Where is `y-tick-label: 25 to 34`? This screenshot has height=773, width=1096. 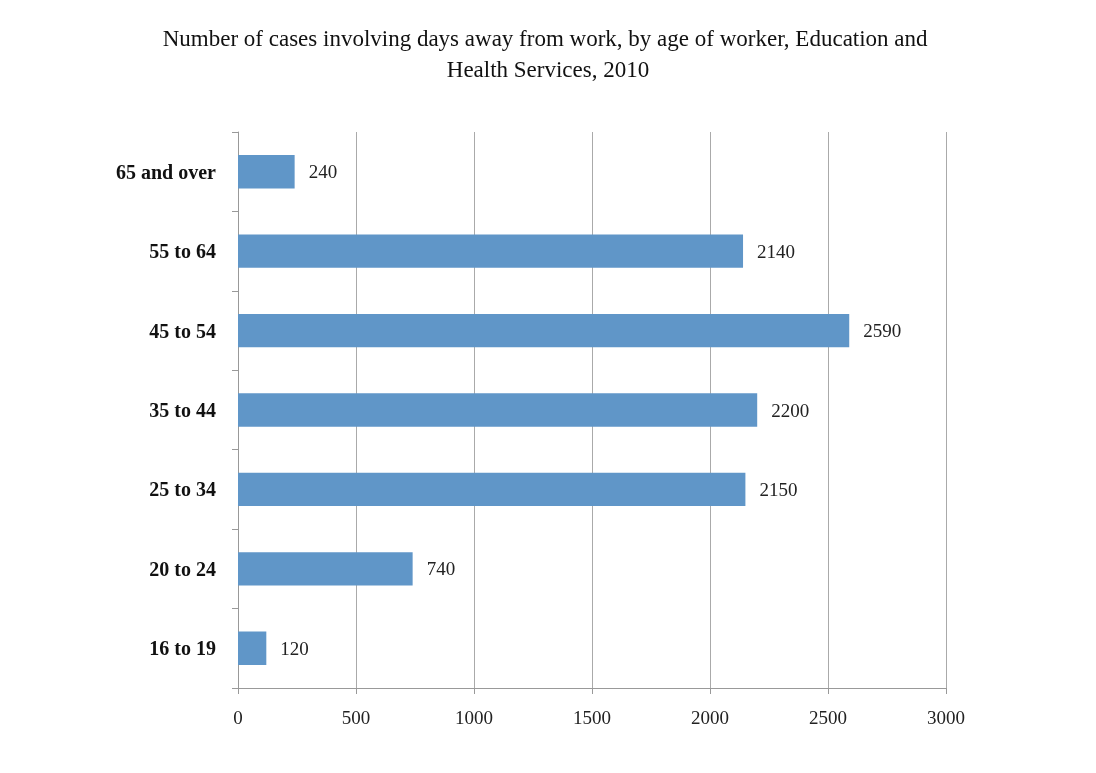 y-tick-label: 25 to 34 is located at coordinates (182, 489).